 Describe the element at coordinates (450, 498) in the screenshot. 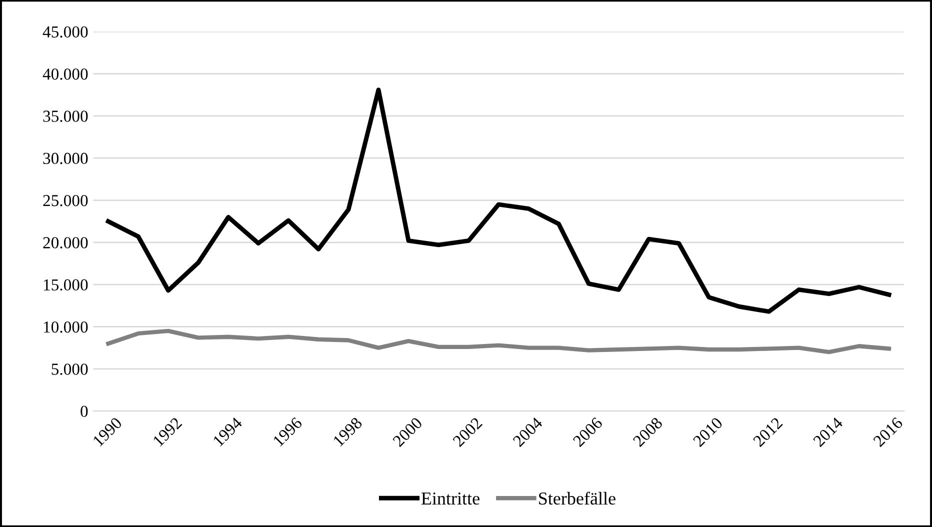

I see `legend-label: Eintritte` at that location.